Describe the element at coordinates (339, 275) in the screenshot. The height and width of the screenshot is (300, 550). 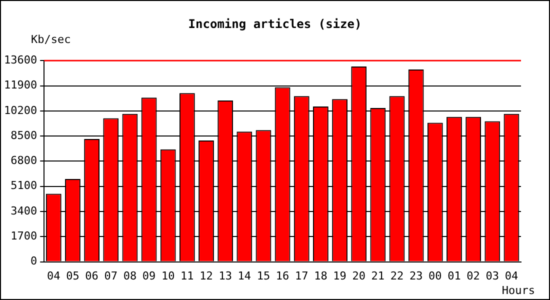
I see `x-tick-label: 19` at that location.